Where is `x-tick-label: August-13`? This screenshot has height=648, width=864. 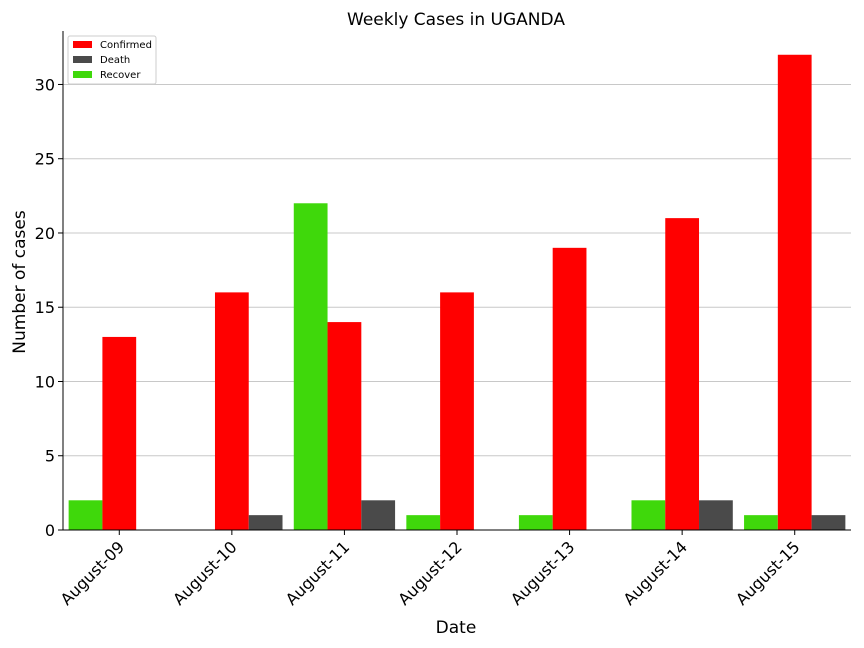 x-tick-label: August-13 is located at coordinates (543, 573).